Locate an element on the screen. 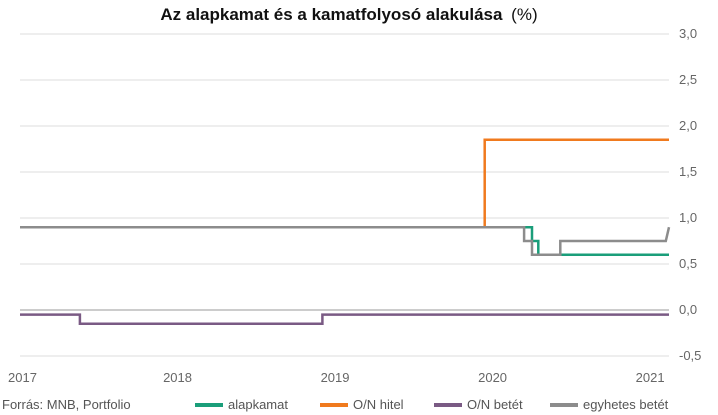 This screenshot has width=718, height=415. x-tick-label: 2019 is located at coordinates (335, 377).